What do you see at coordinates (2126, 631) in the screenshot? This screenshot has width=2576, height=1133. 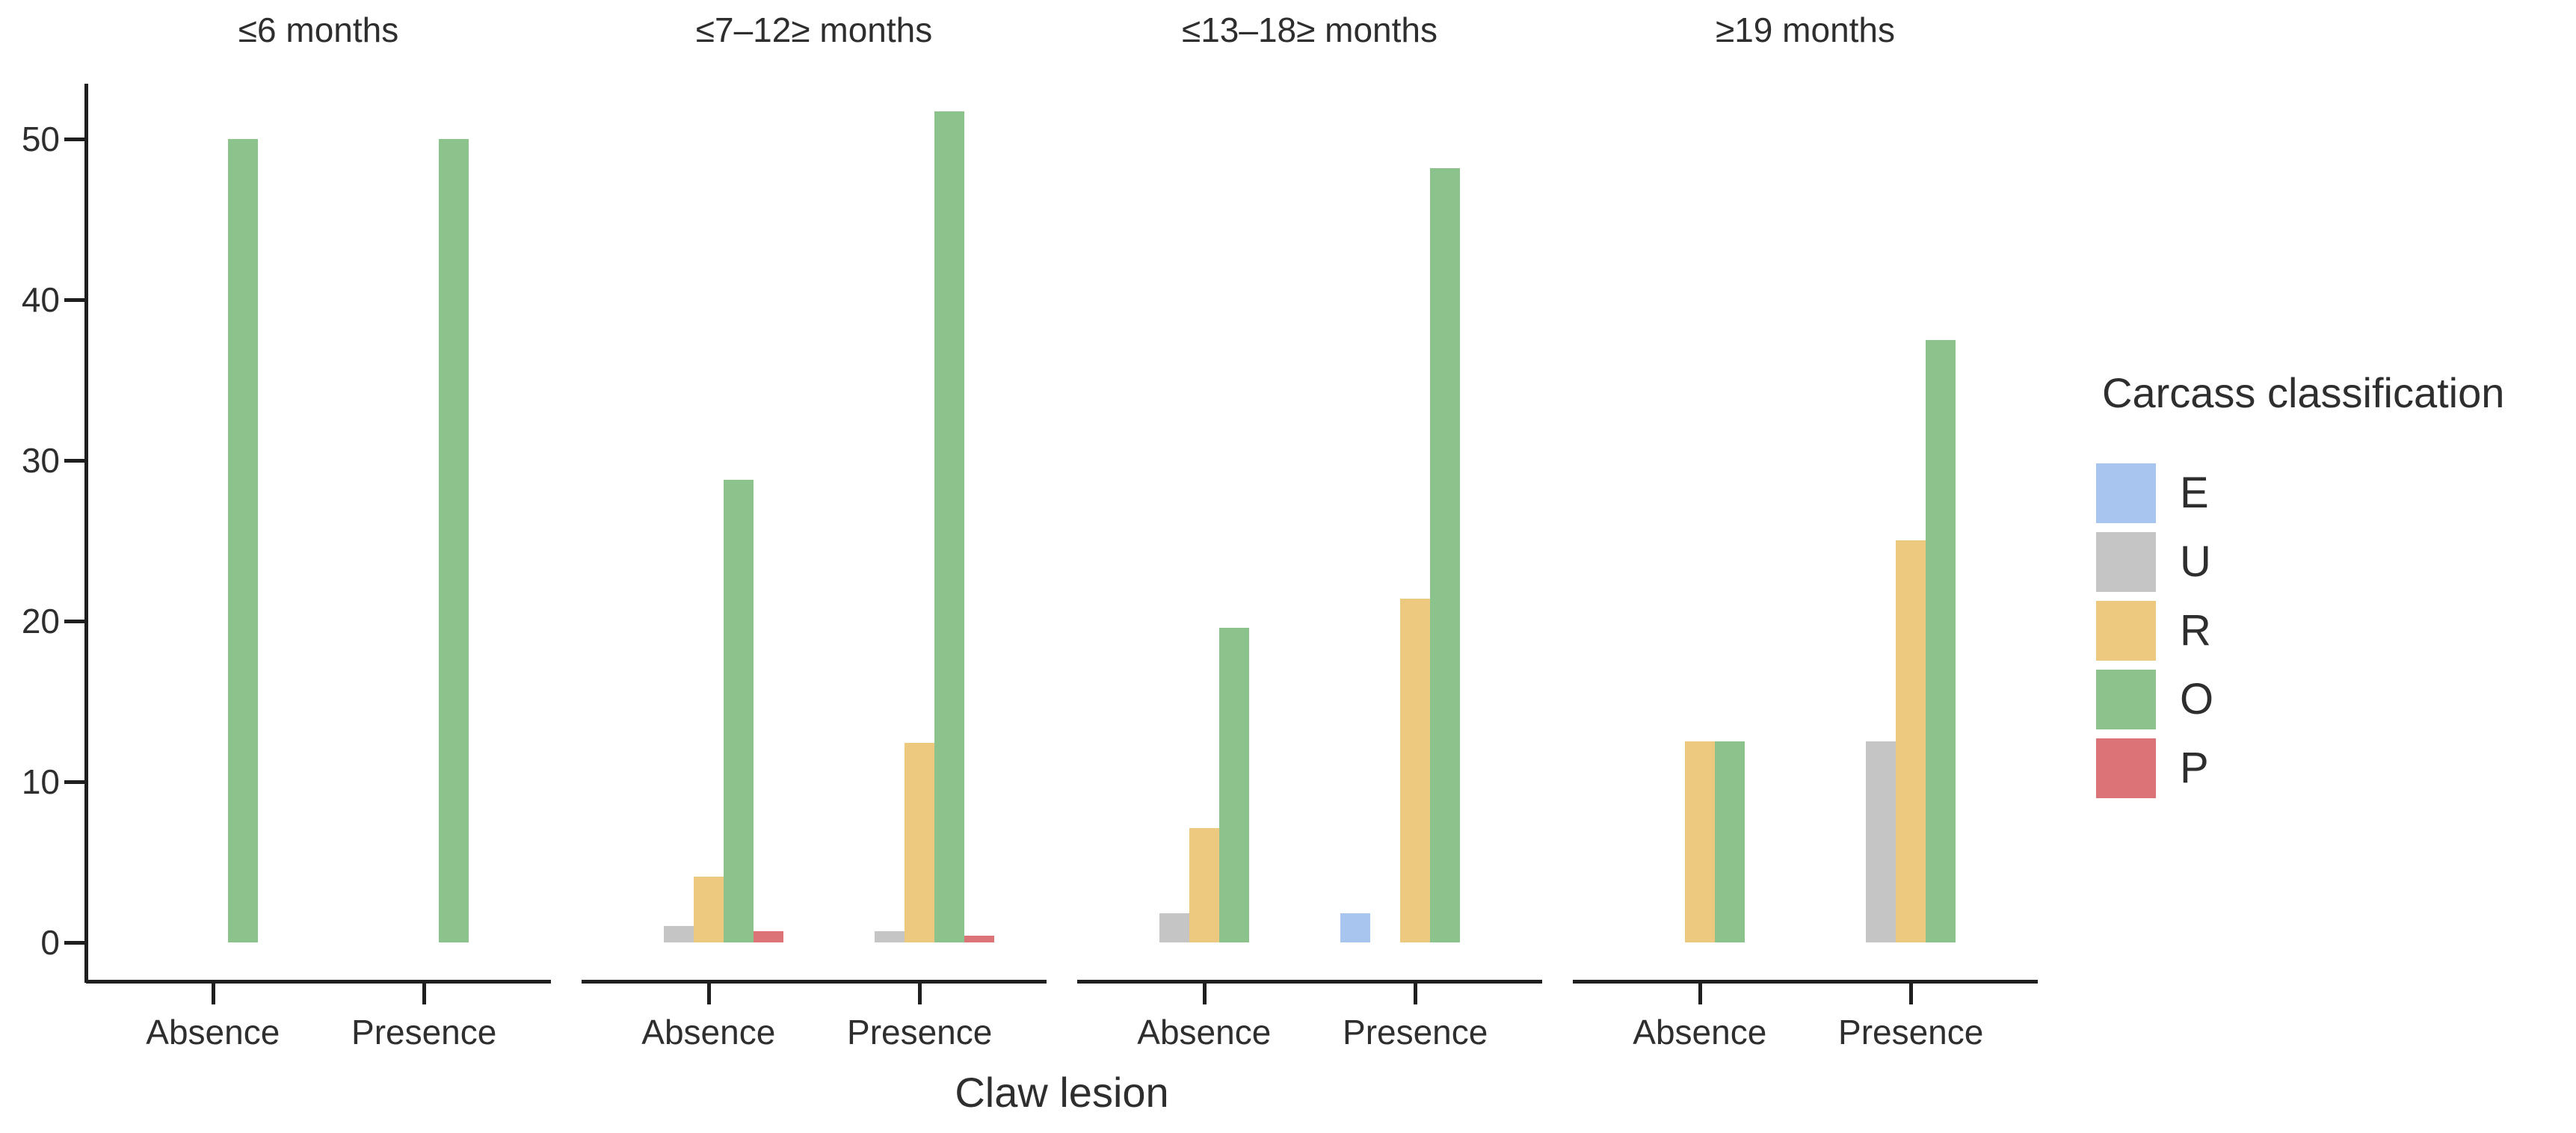 I see `legend-key-r` at bounding box center [2126, 631].